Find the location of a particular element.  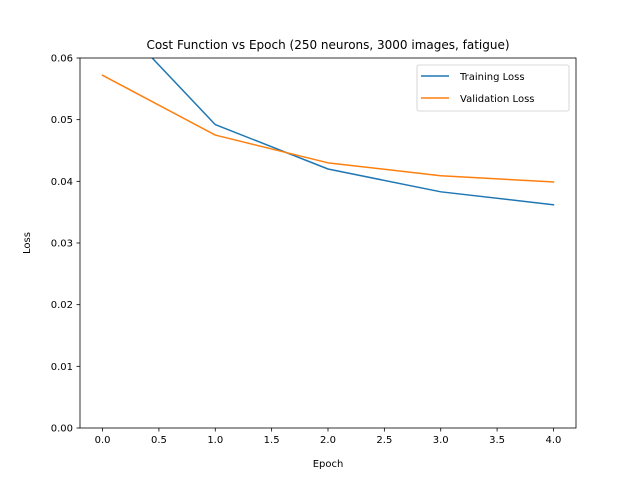

y-tick-label: 0.04 is located at coordinates (62, 182).